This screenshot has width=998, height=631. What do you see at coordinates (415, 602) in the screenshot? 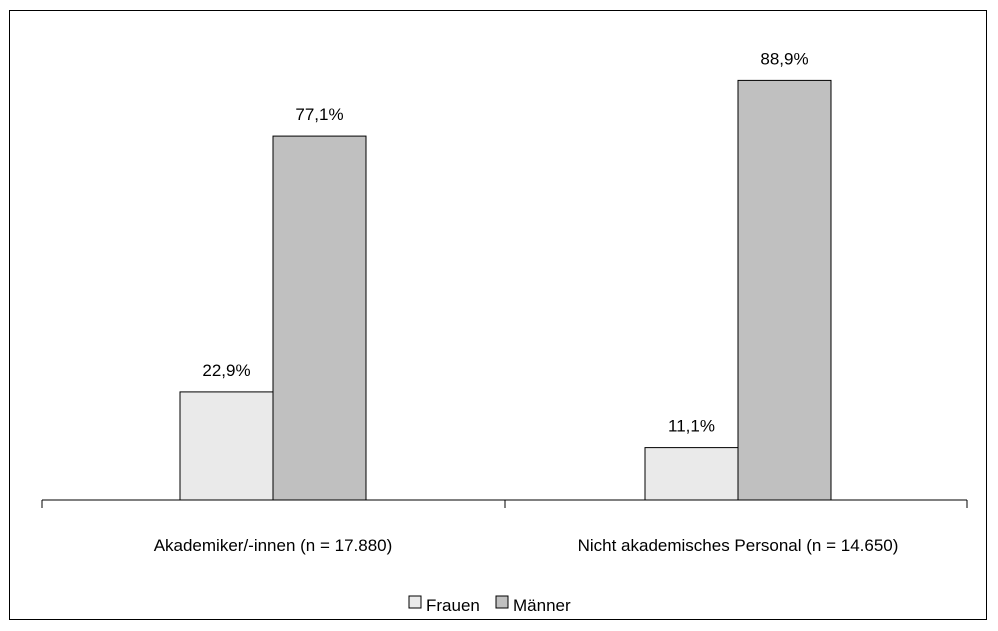
I see `legend-swatch-frauen` at bounding box center [415, 602].